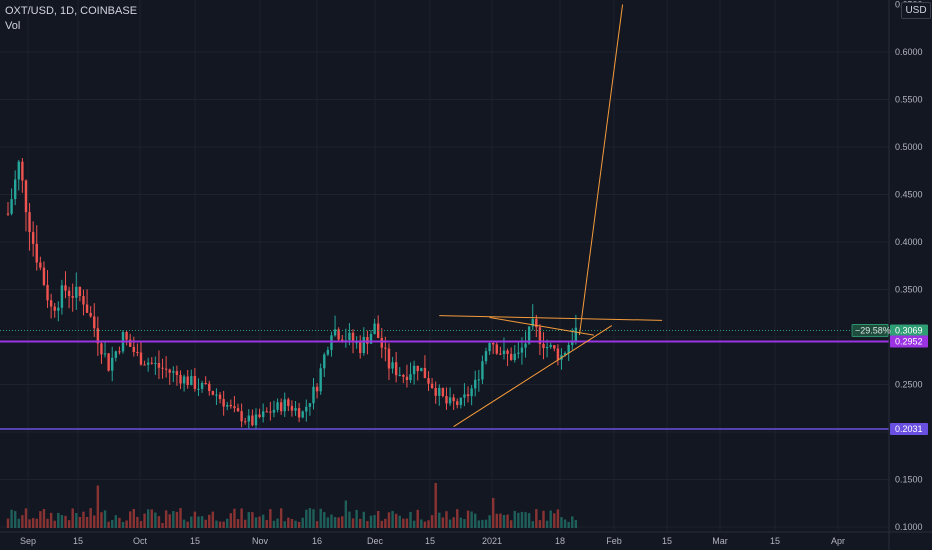 The image size is (932, 550). I want to click on symbol-title: OXT/USD, 1D, COINBASE, so click(71, 11).